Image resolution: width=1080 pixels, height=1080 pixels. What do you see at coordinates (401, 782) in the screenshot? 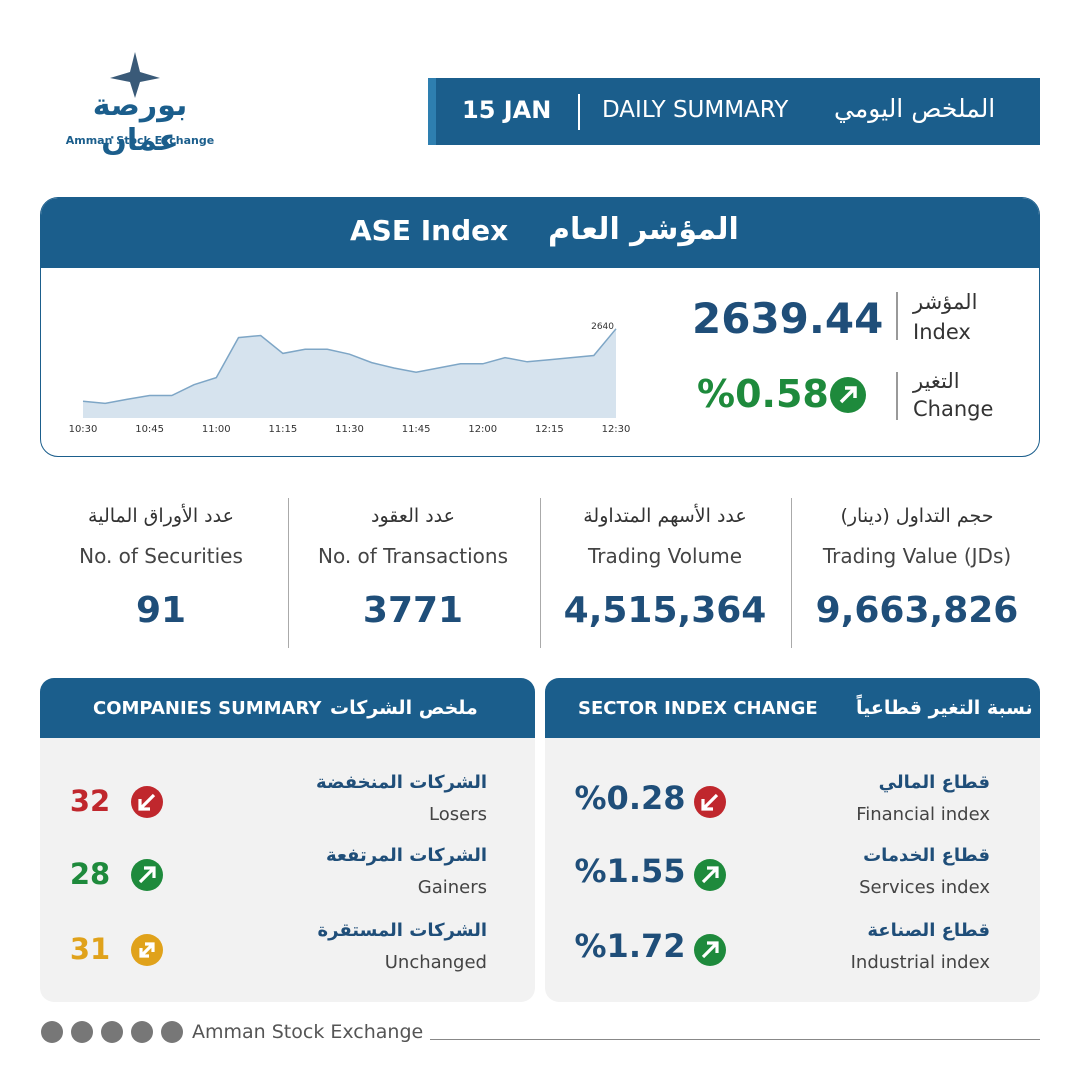
I see `company-label-ar: الشركات المنخفضة` at bounding box center [401, 782].